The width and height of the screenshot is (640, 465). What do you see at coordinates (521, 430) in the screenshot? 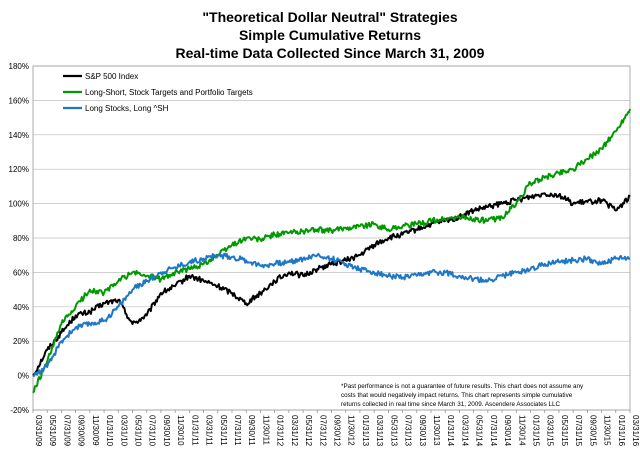
I see `x-tick-label: 11/30/14` at bounding box center [521, 430].